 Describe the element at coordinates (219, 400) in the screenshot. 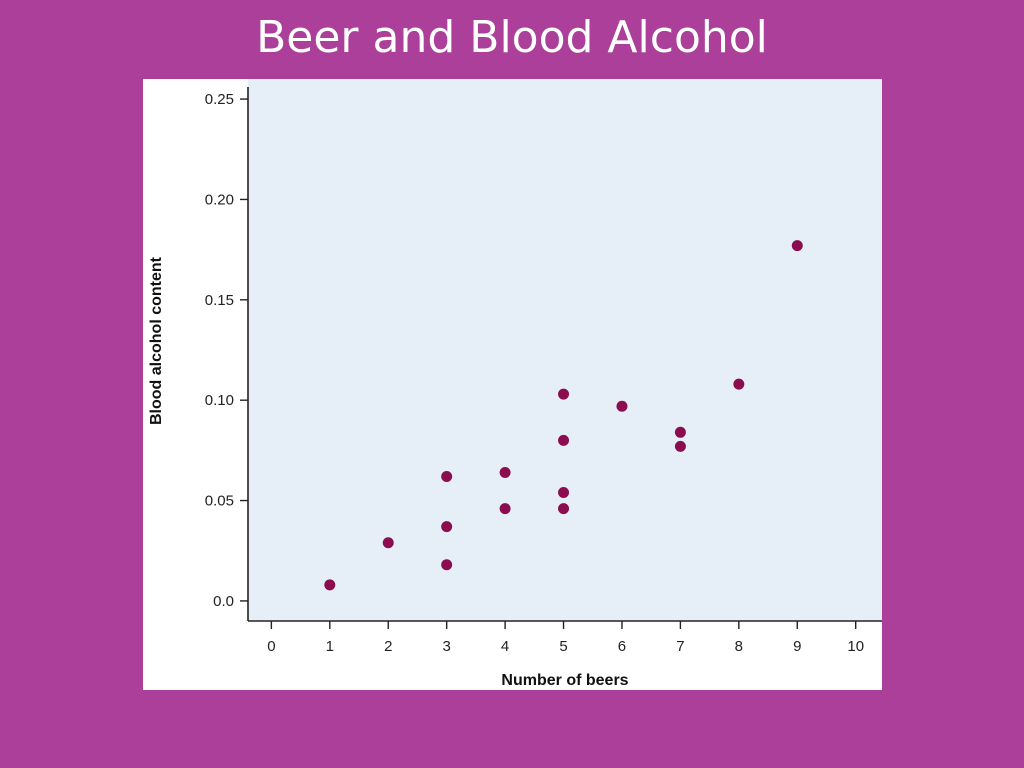

I see `y-tick-label: 0.10` at that location.